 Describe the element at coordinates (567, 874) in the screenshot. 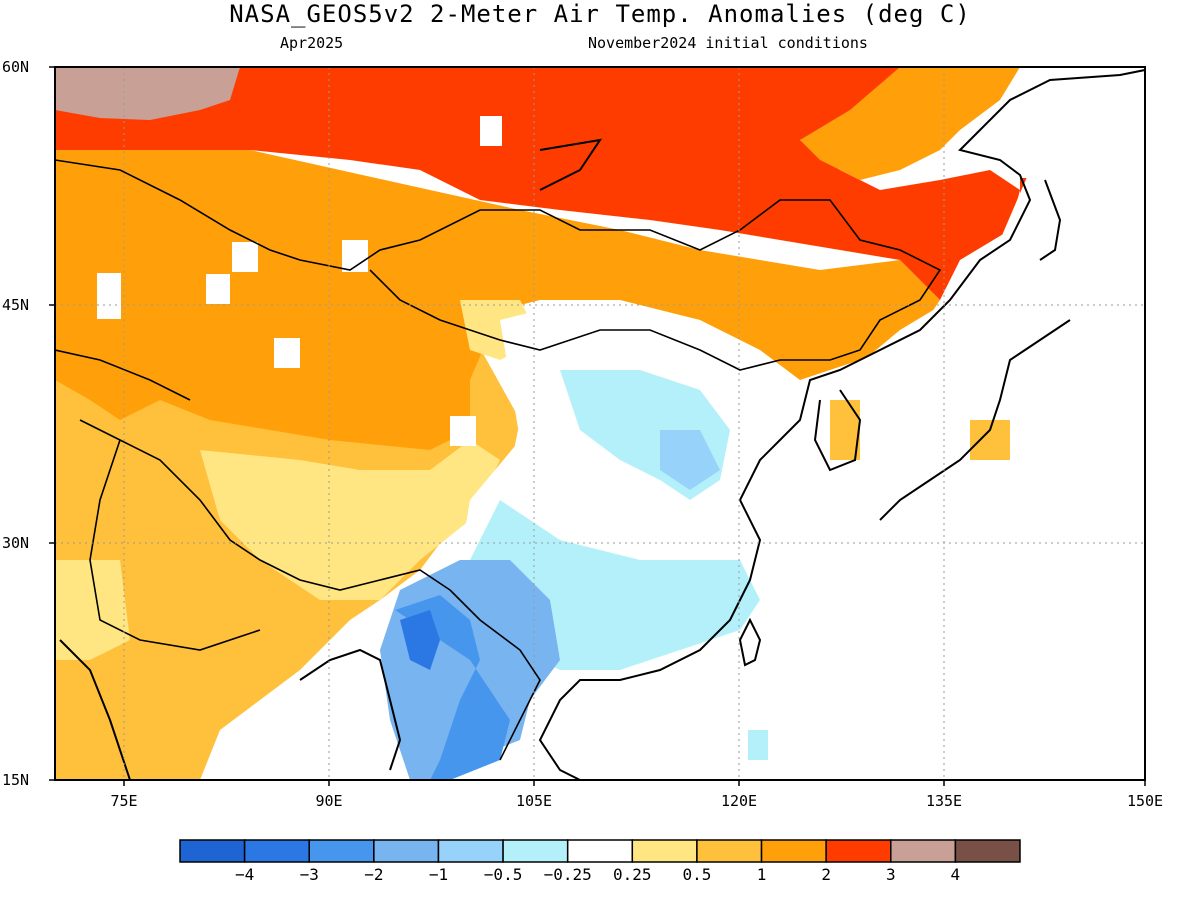

I see `colorbar-label: −0.25` at that location.